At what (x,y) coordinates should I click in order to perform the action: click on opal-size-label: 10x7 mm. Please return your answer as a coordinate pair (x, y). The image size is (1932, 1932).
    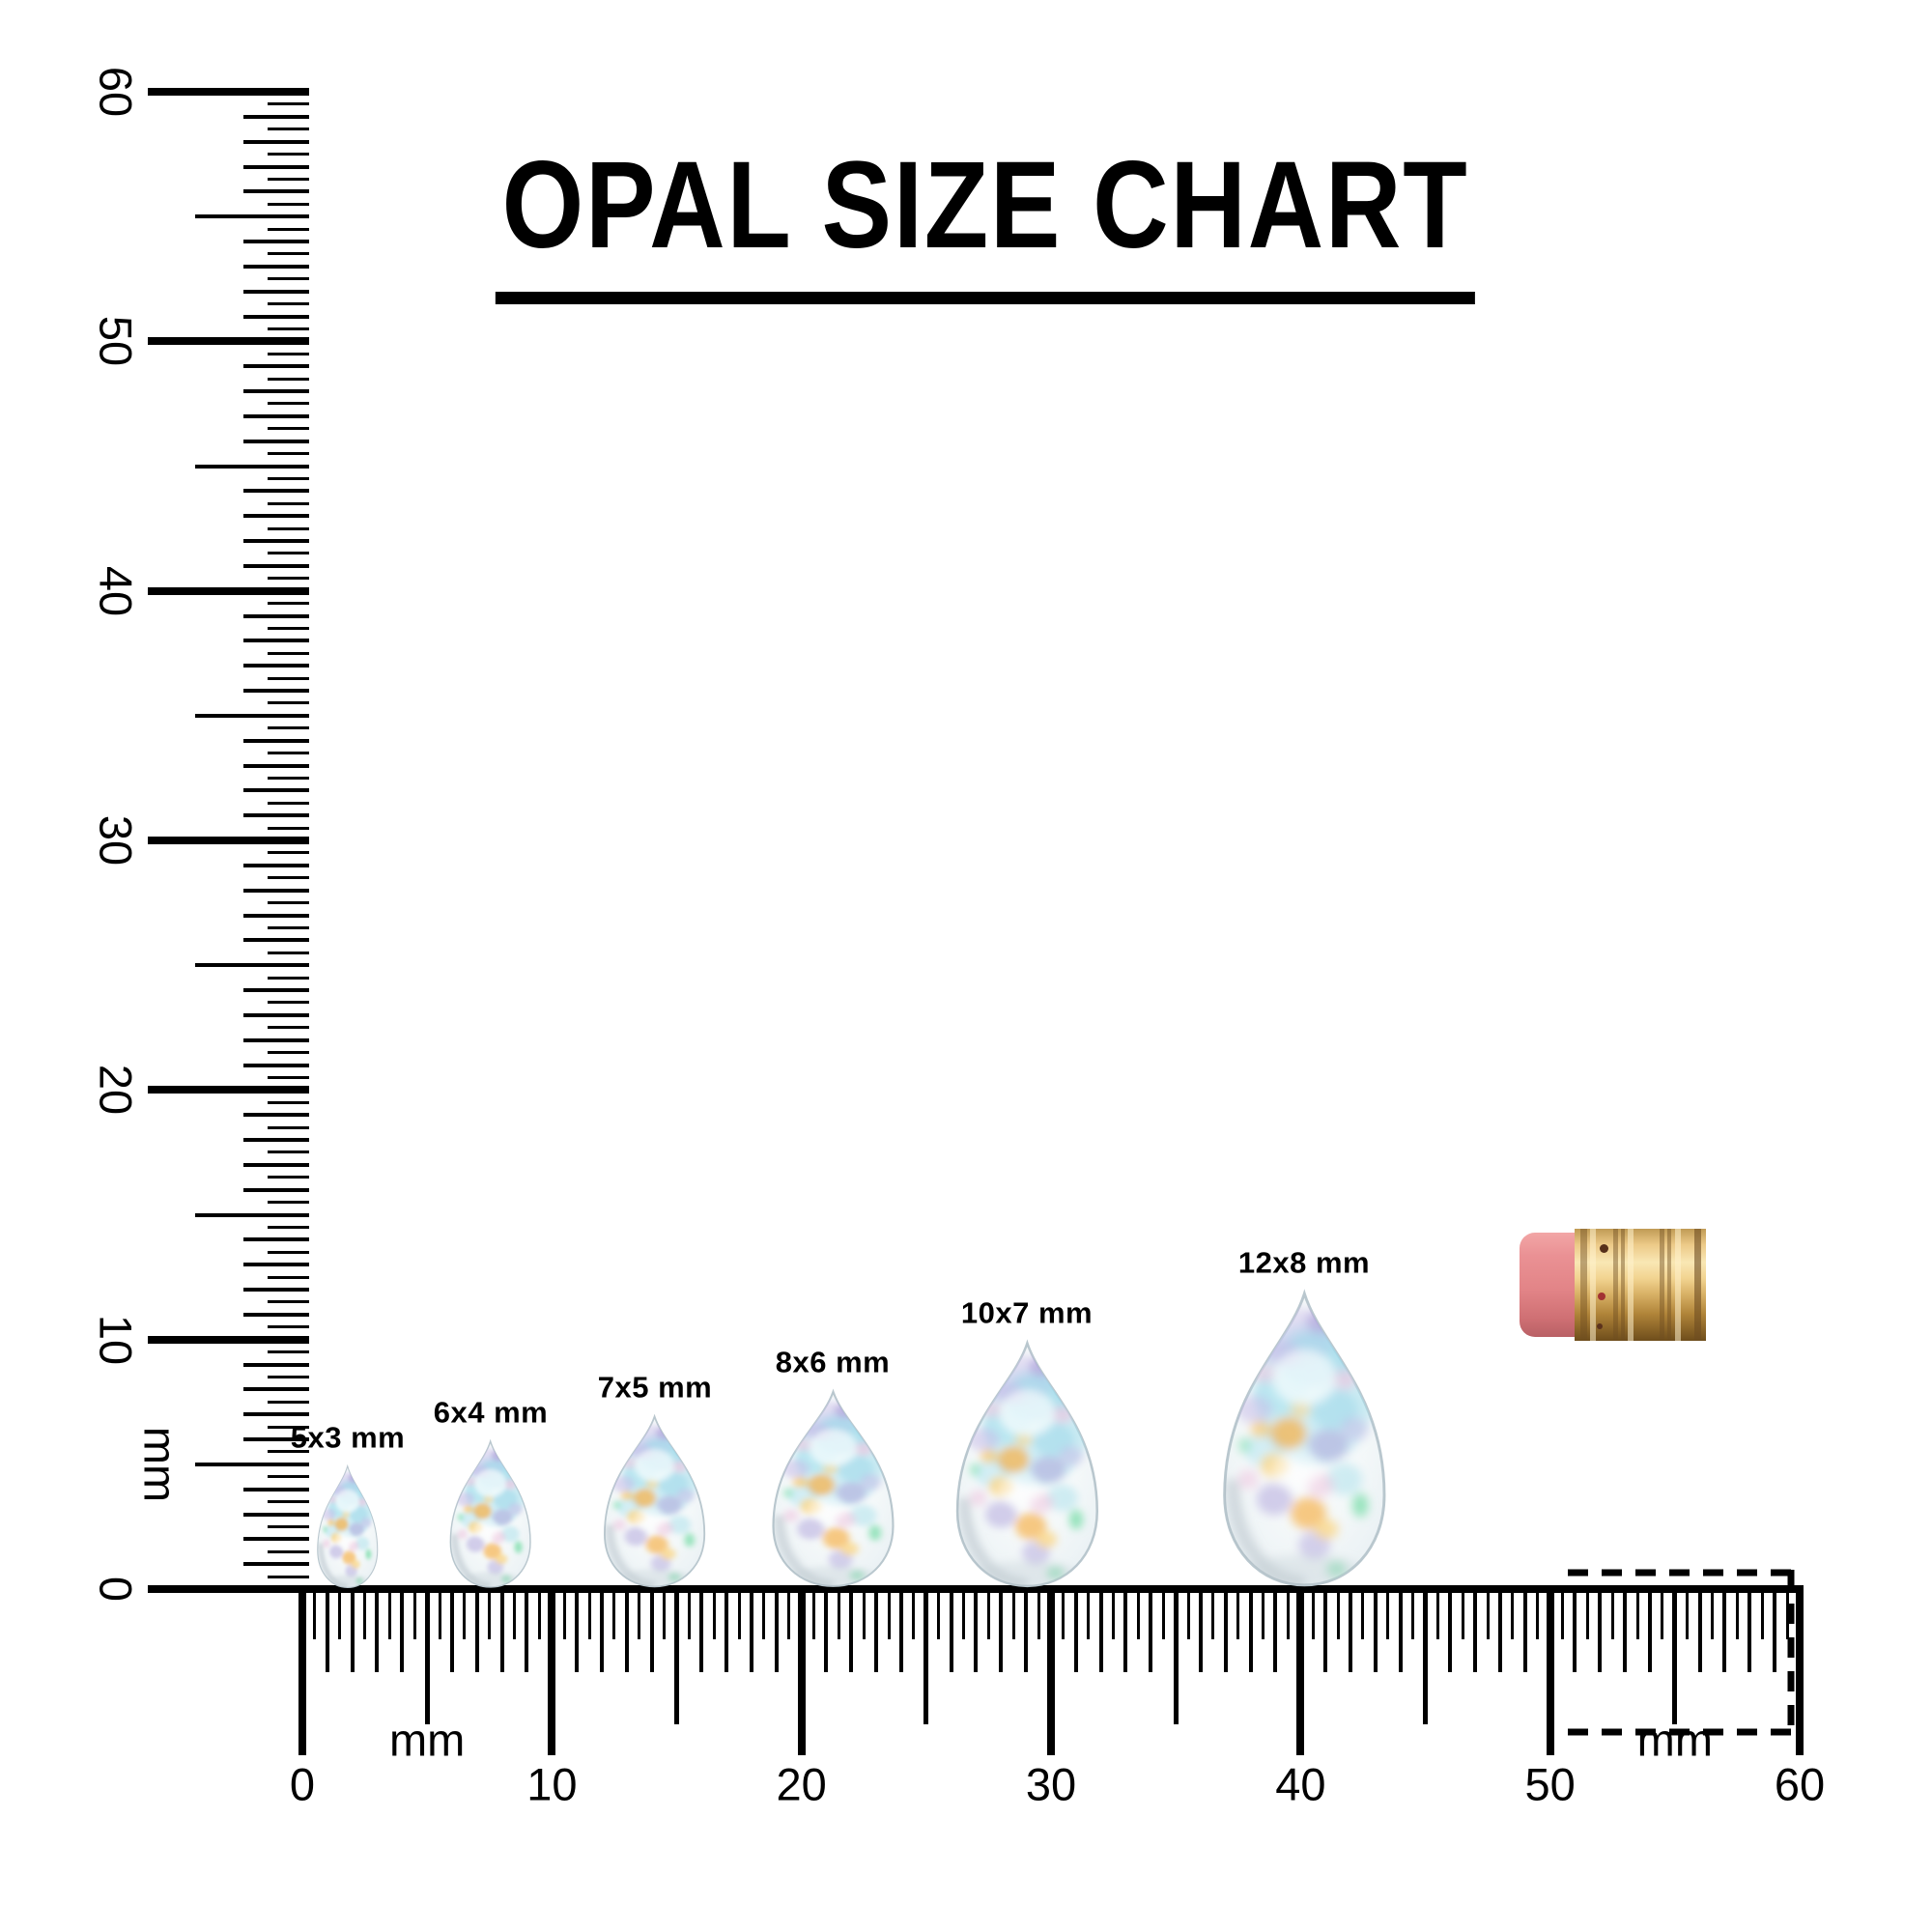
    Looking at the image, I should click on (1027, 1312).